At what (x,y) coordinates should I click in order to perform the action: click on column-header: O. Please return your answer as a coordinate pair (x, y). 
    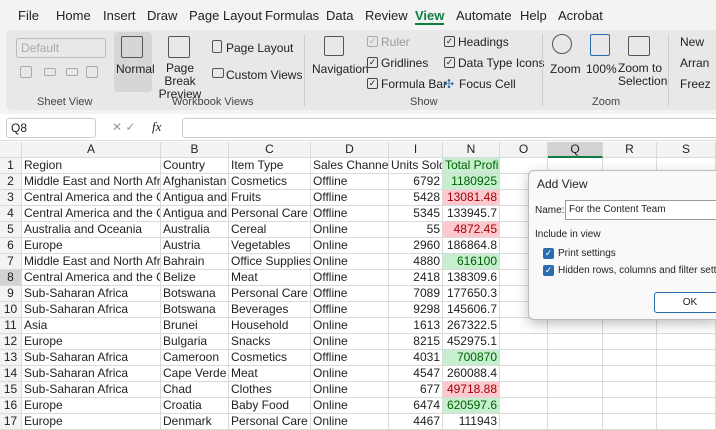
    Looking at the image, I should click on (524, 150).